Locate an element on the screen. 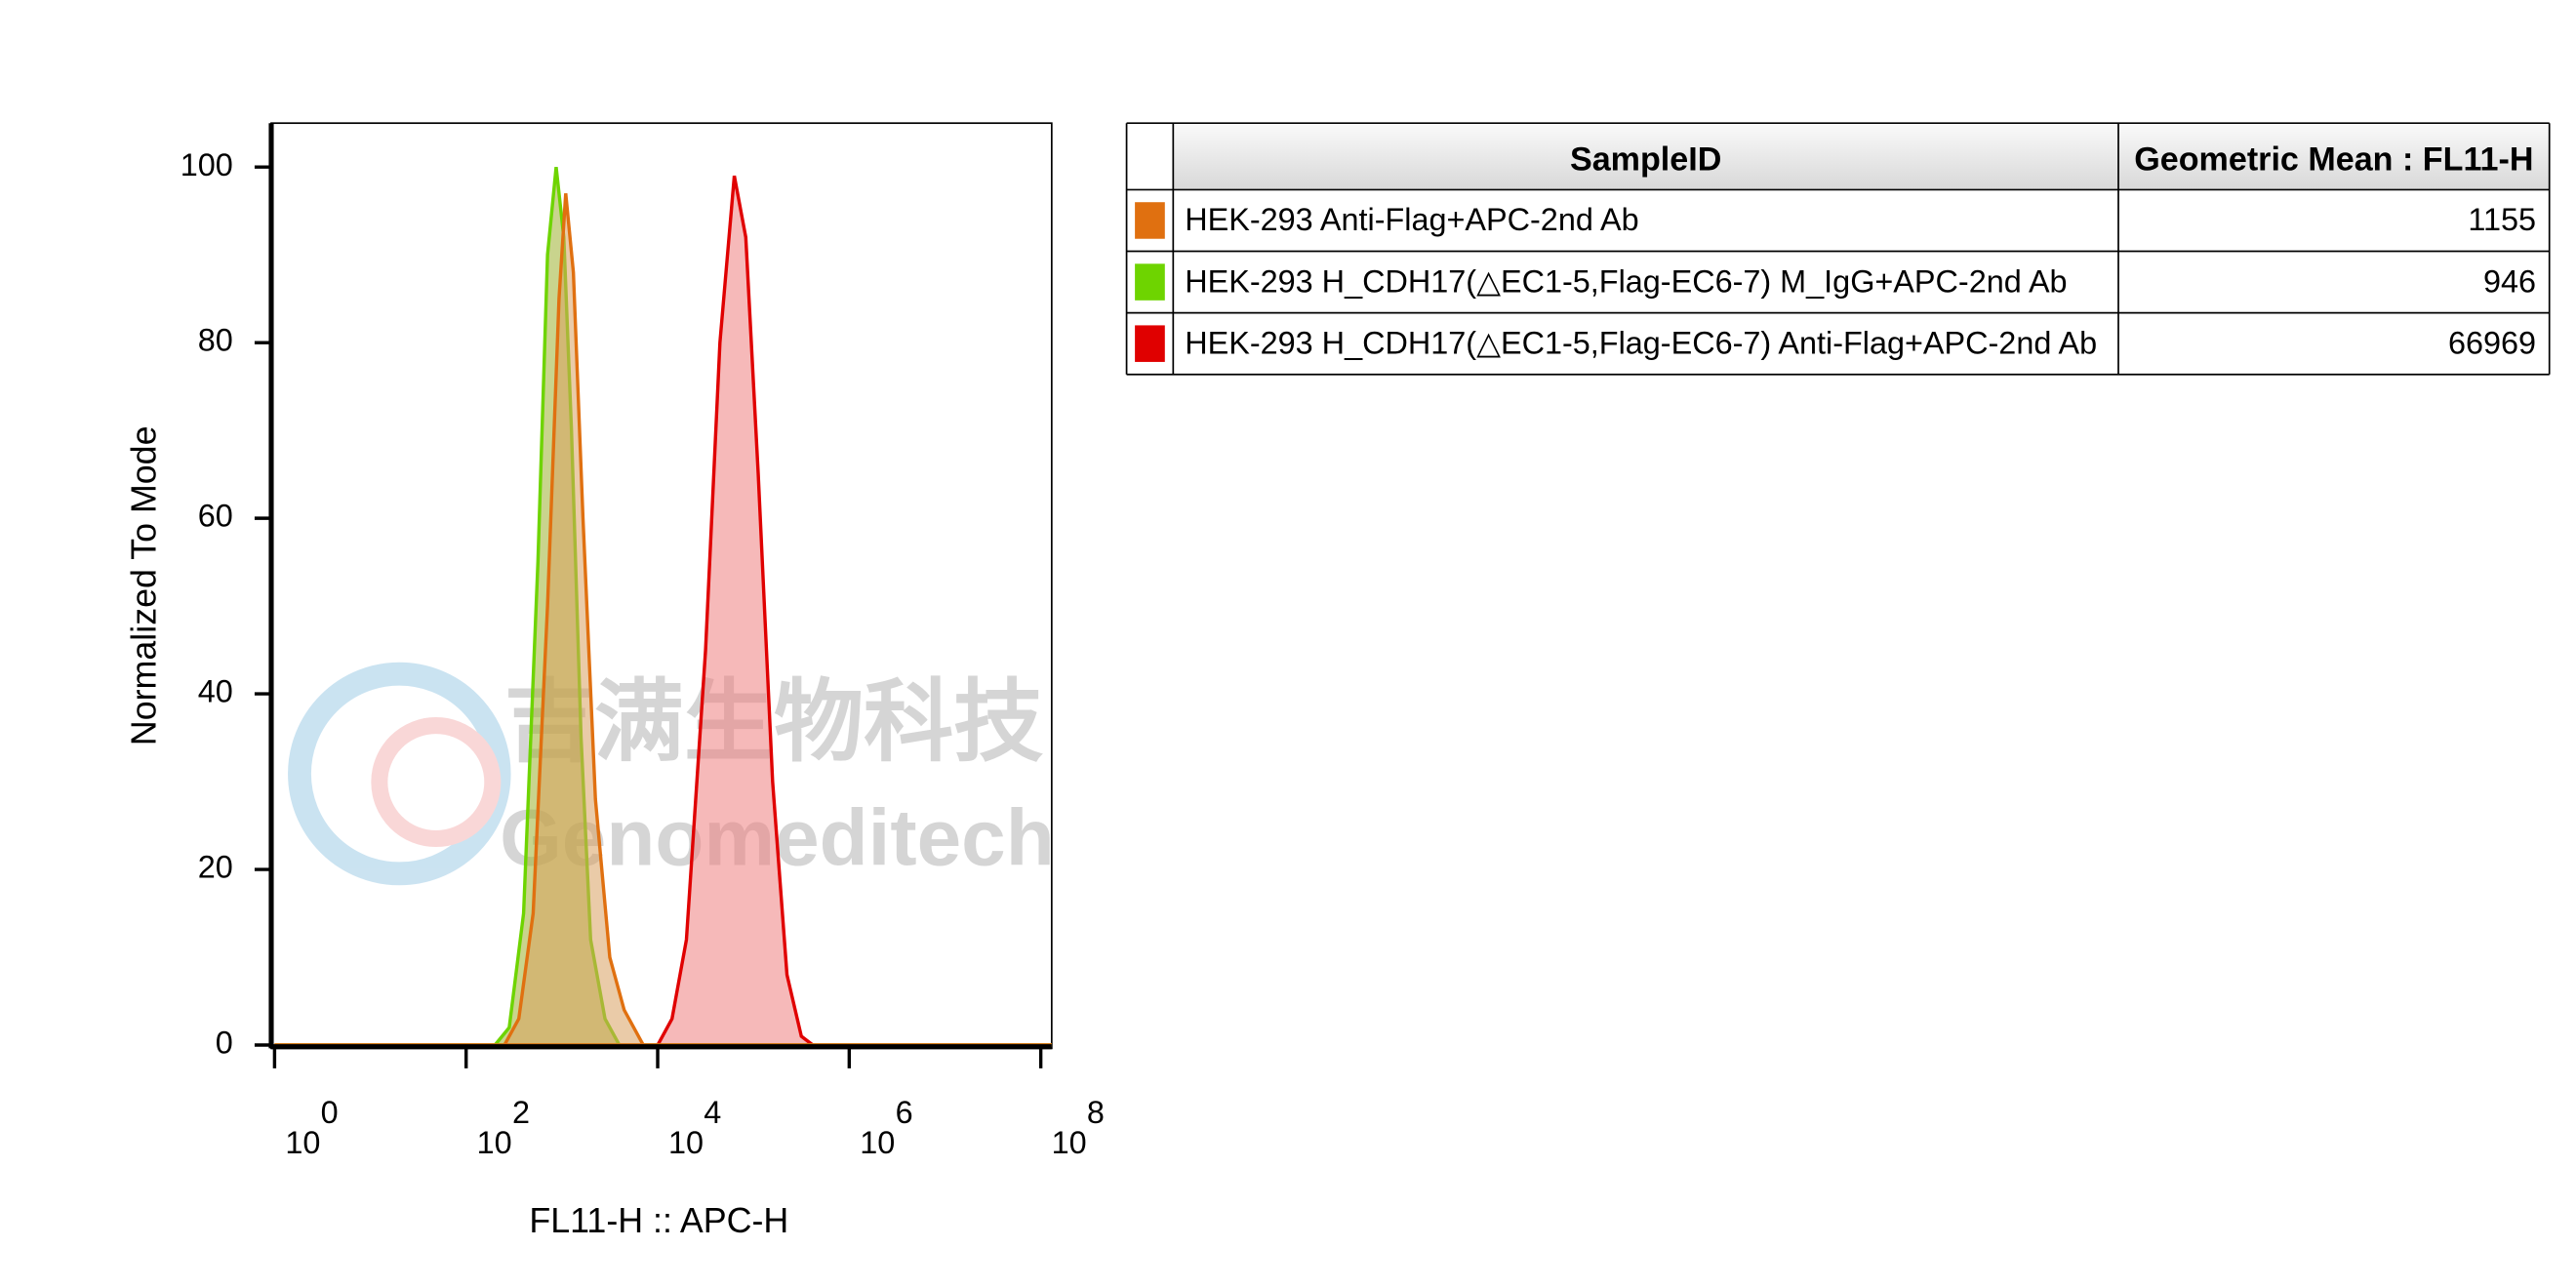 The width and height of the screenshot is (2576, 1288). table-header: SampleID is located at coordinates (1645, 159).